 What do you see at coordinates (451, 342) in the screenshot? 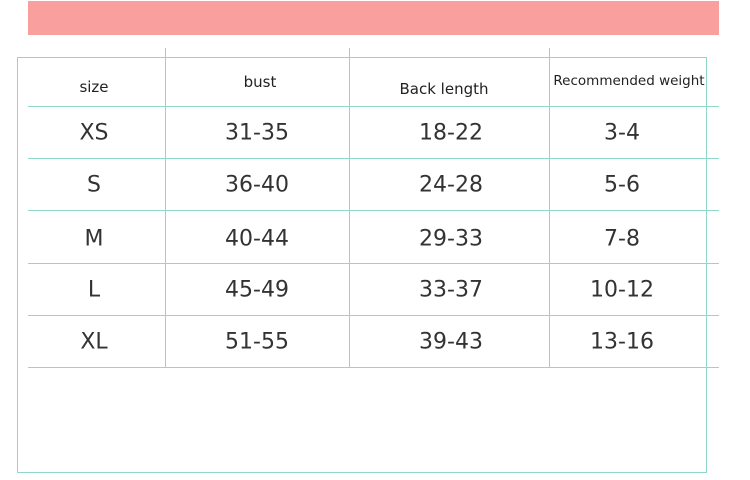
I see `table-cell: 39-43` at bounding box center [451, 342].